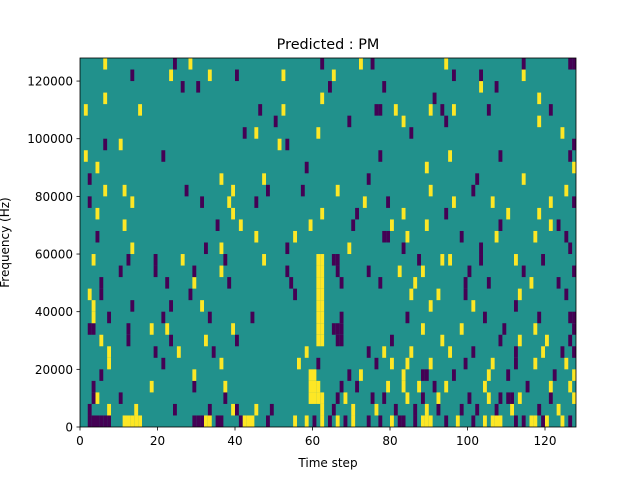 The image size is (640, 480). I want to click on x-tick-label: 60, so click(312, 441).